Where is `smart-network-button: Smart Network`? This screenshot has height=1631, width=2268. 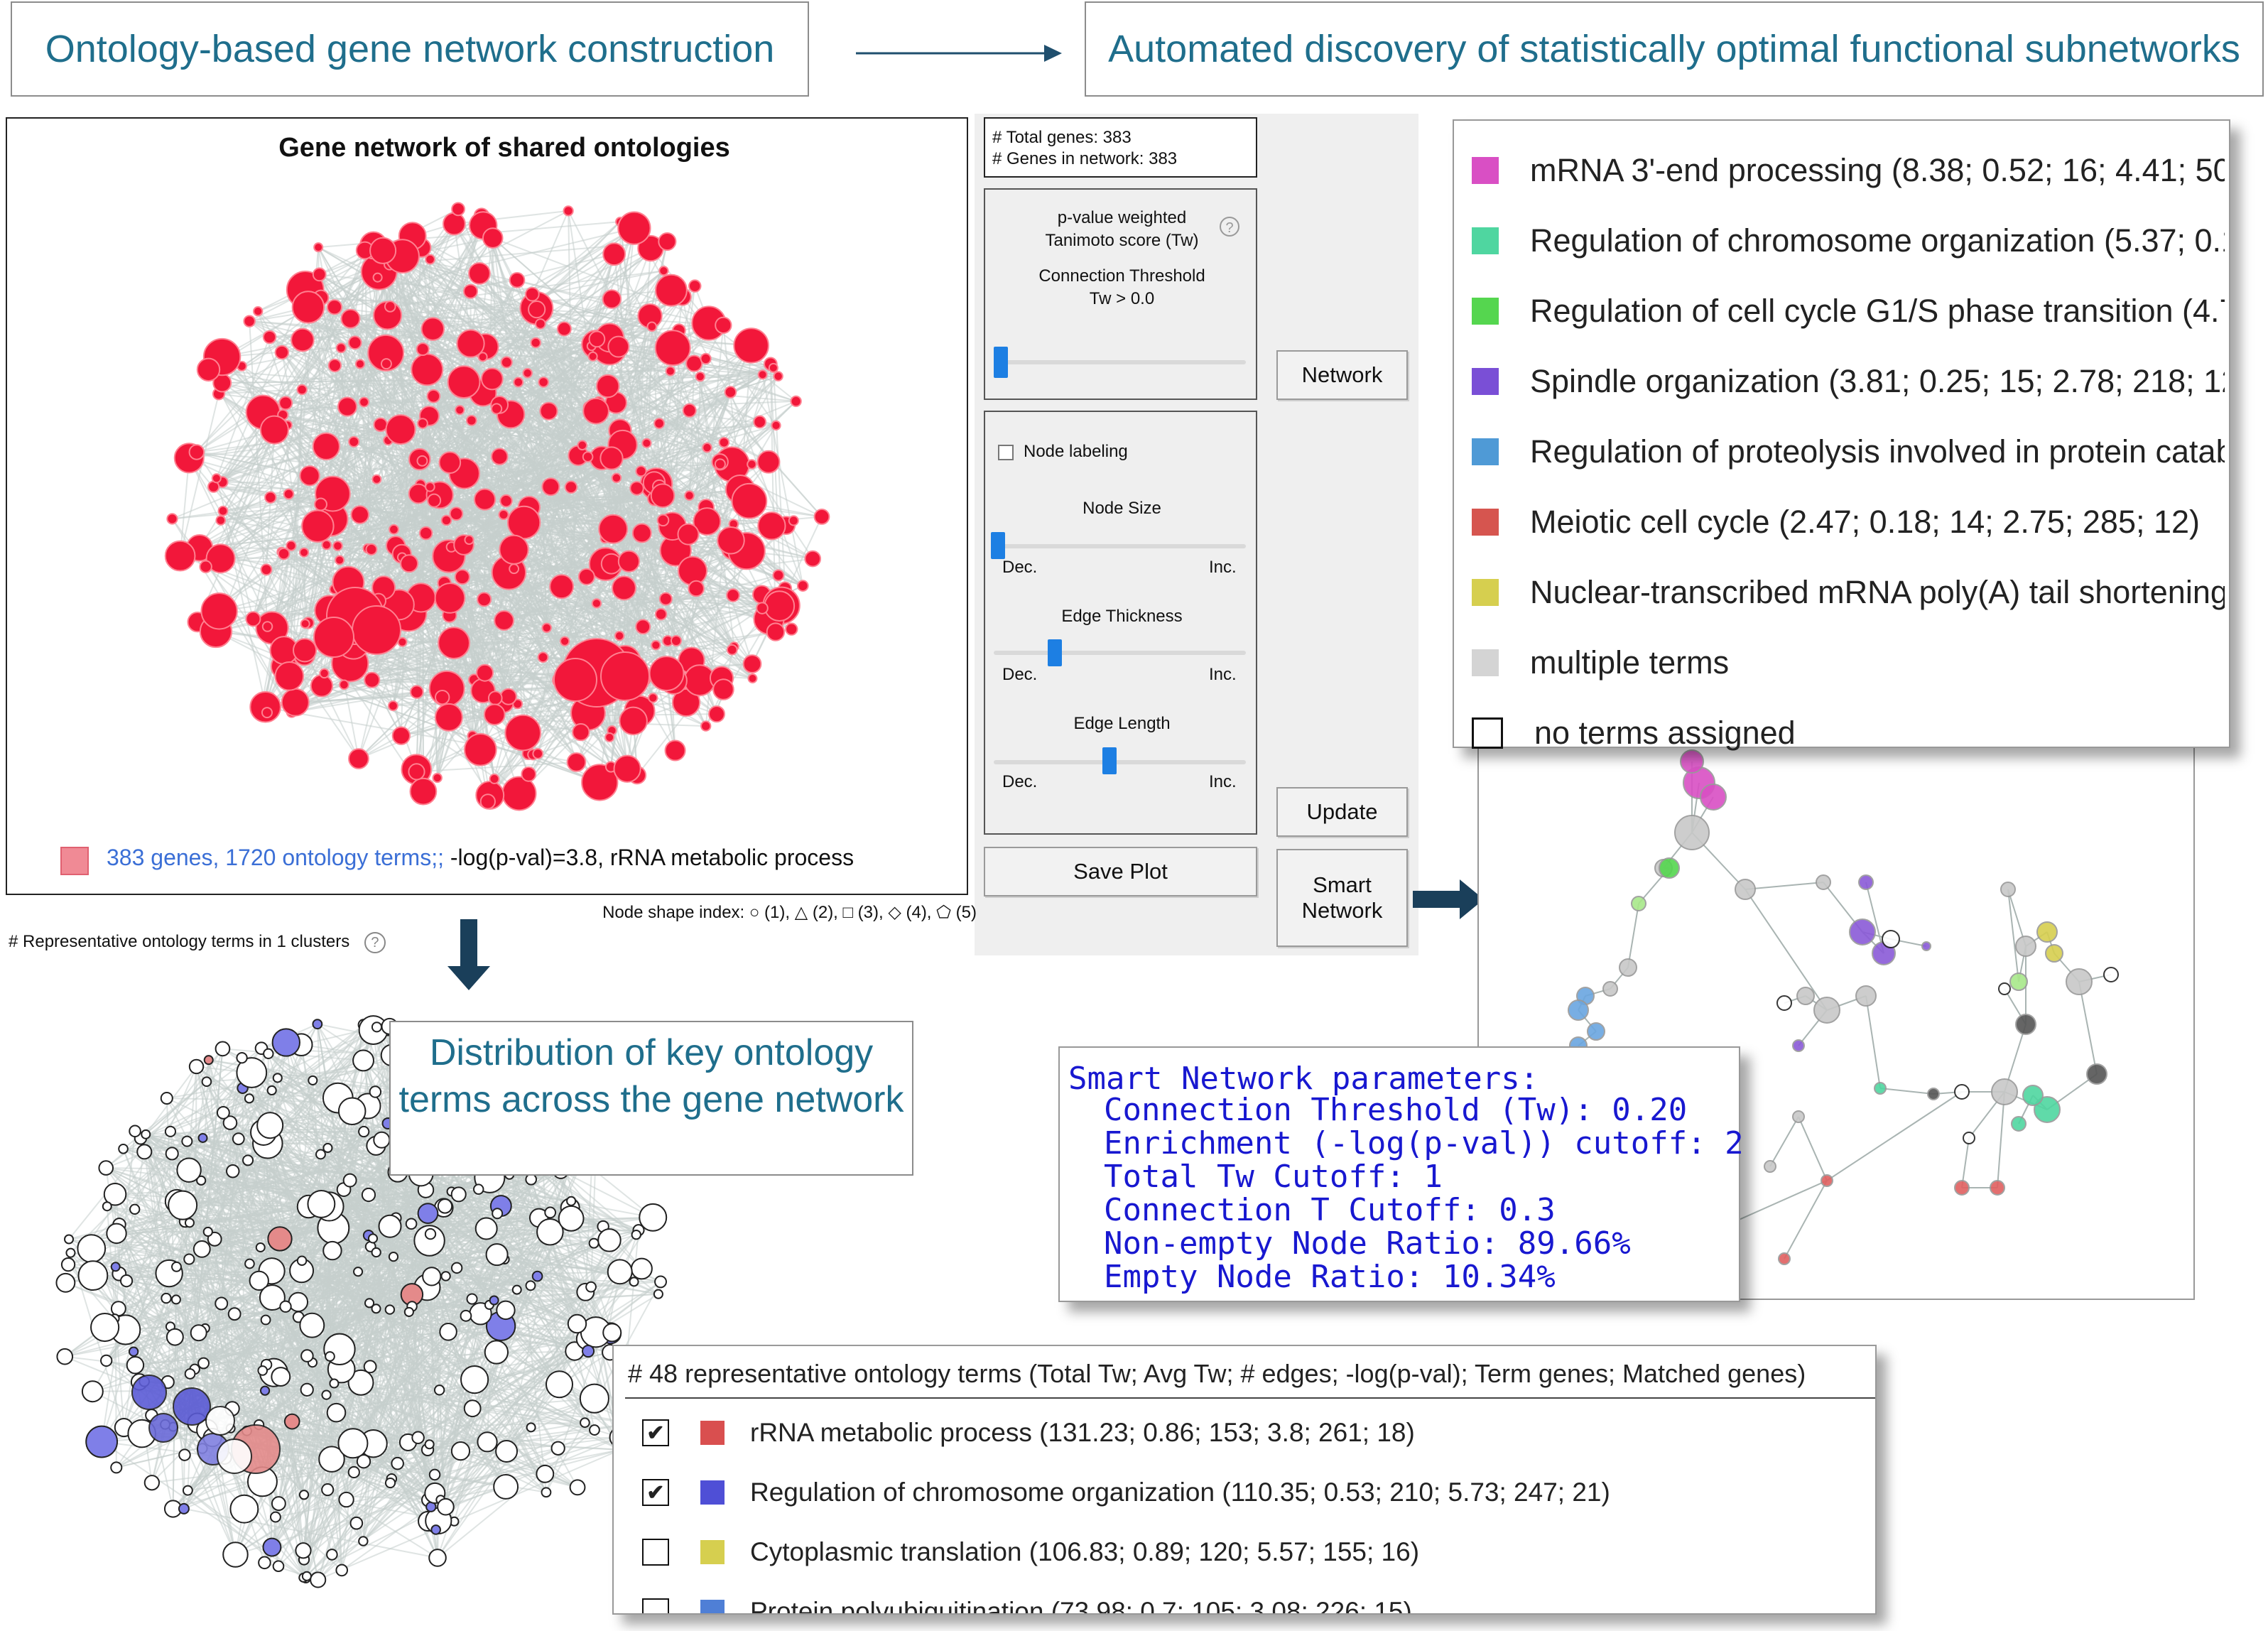
smart-network-button: Smart Network is located at coordinates (1342, 898).